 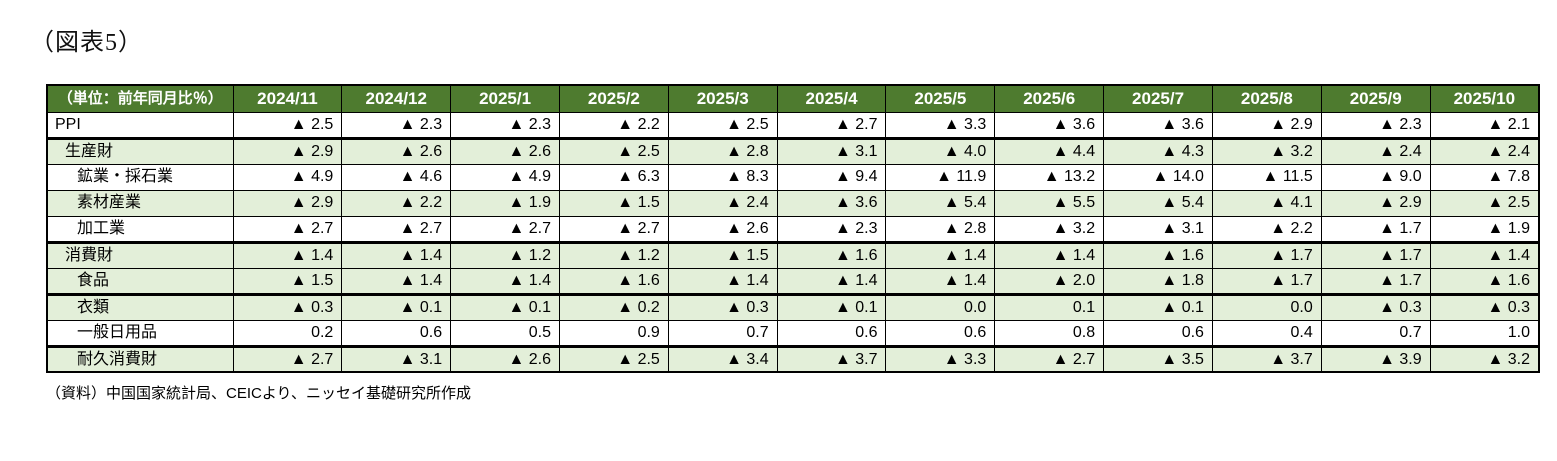 What do you see at coordinates (396, 98) in the screenshot?
I see `column-header: 2024/12` at bounding box center [396, 98].